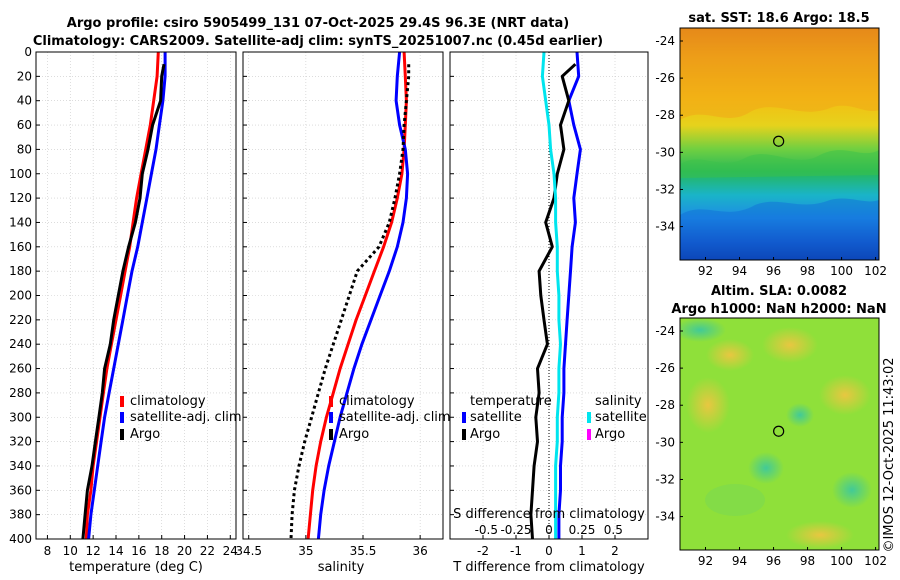 Image resolution: width=900 pixels, height=580 pixels. Describe the element at coordinates (516, 551) in the screenshot. I see `x-tick-label: -1` at that location.